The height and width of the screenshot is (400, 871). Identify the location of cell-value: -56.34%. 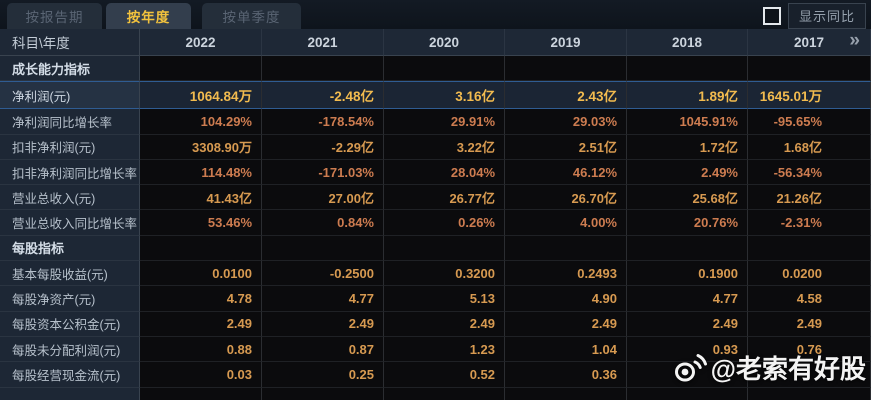
(809, 172).